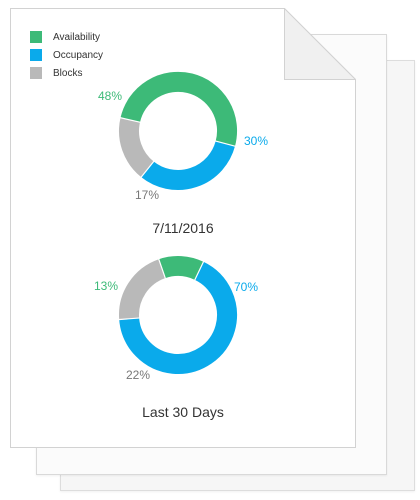  Describe the element at coordinates (36, 37) in the screenshot. I see `green-square-icon` at that location.